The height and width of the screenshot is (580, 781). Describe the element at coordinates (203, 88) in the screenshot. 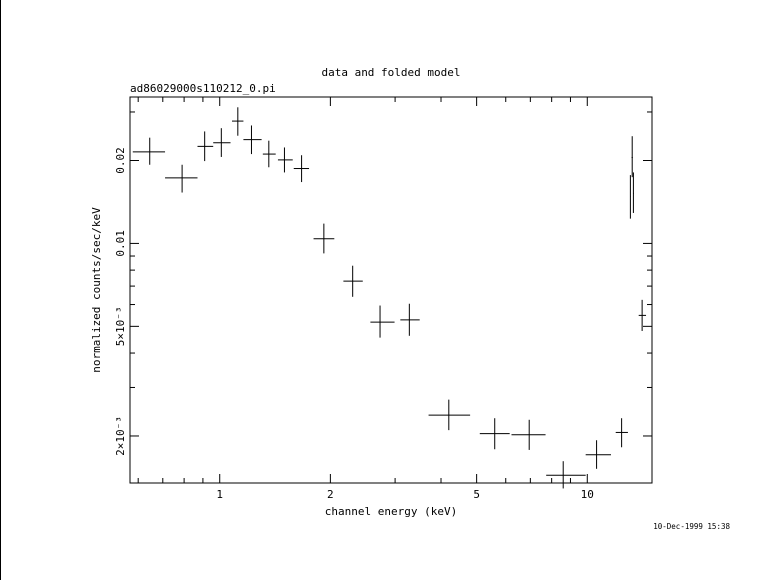

I see `chart-subtitle: ad86029000s110212_0.pi` at that location.